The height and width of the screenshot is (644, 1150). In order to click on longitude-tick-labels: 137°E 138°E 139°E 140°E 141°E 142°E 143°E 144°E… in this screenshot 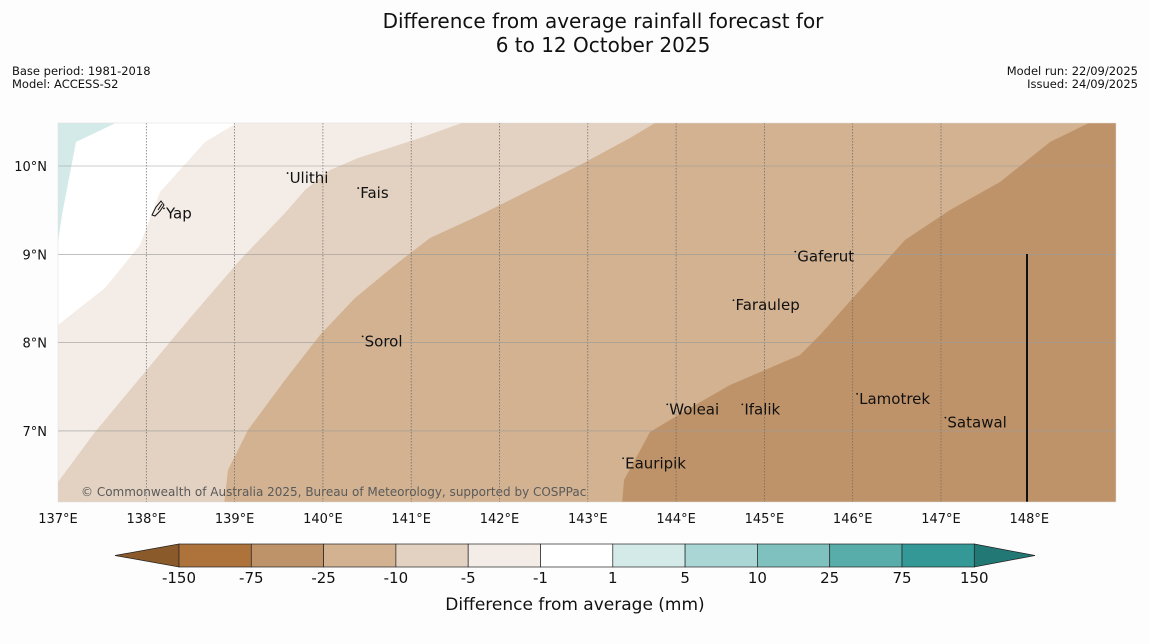, I will do `click(543, 519)`.